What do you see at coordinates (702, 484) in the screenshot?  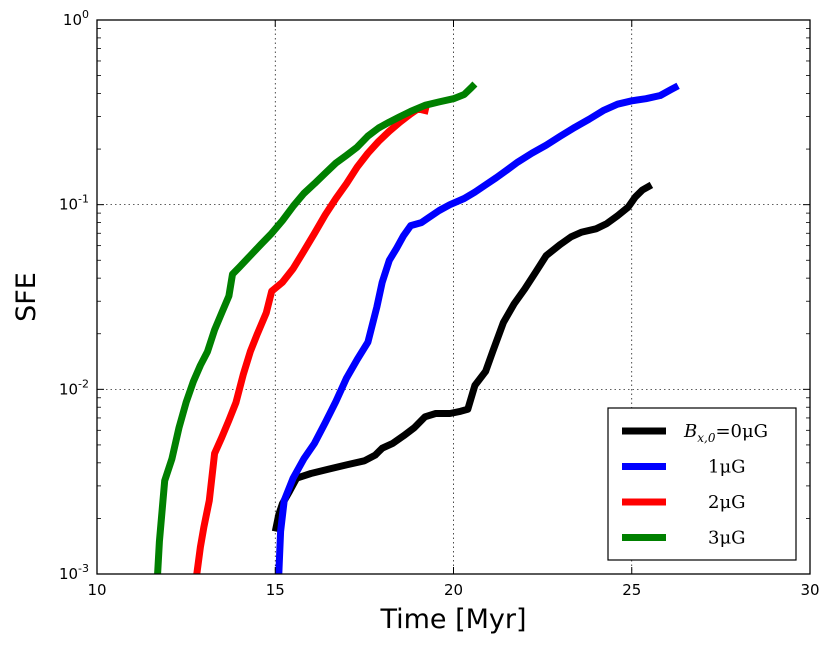 I see `legend: Bx,0=0μG 1μG 2μG 3μG` at bounding box center [702, 484].